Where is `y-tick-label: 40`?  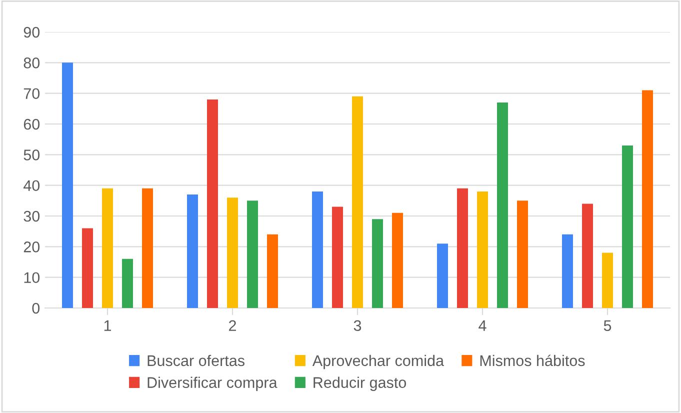
y-tick-label: 40 is located at coordinates (32, 186).